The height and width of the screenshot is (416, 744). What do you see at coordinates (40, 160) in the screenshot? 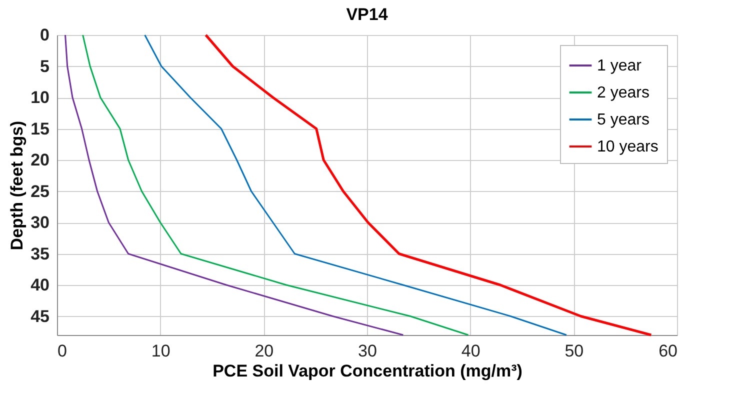
I see `y-tick-label: 20` at bounding box center [40, 160].